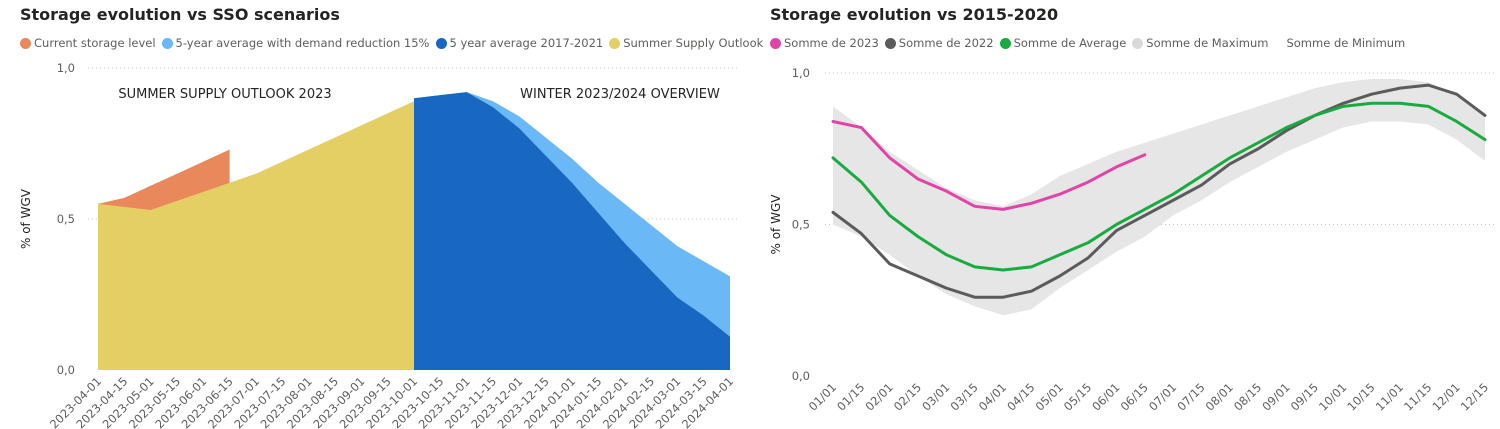  Describe the element at coordinates (256, 235) in the screenshot. I see `area-summer-supply-outlook` at that location.